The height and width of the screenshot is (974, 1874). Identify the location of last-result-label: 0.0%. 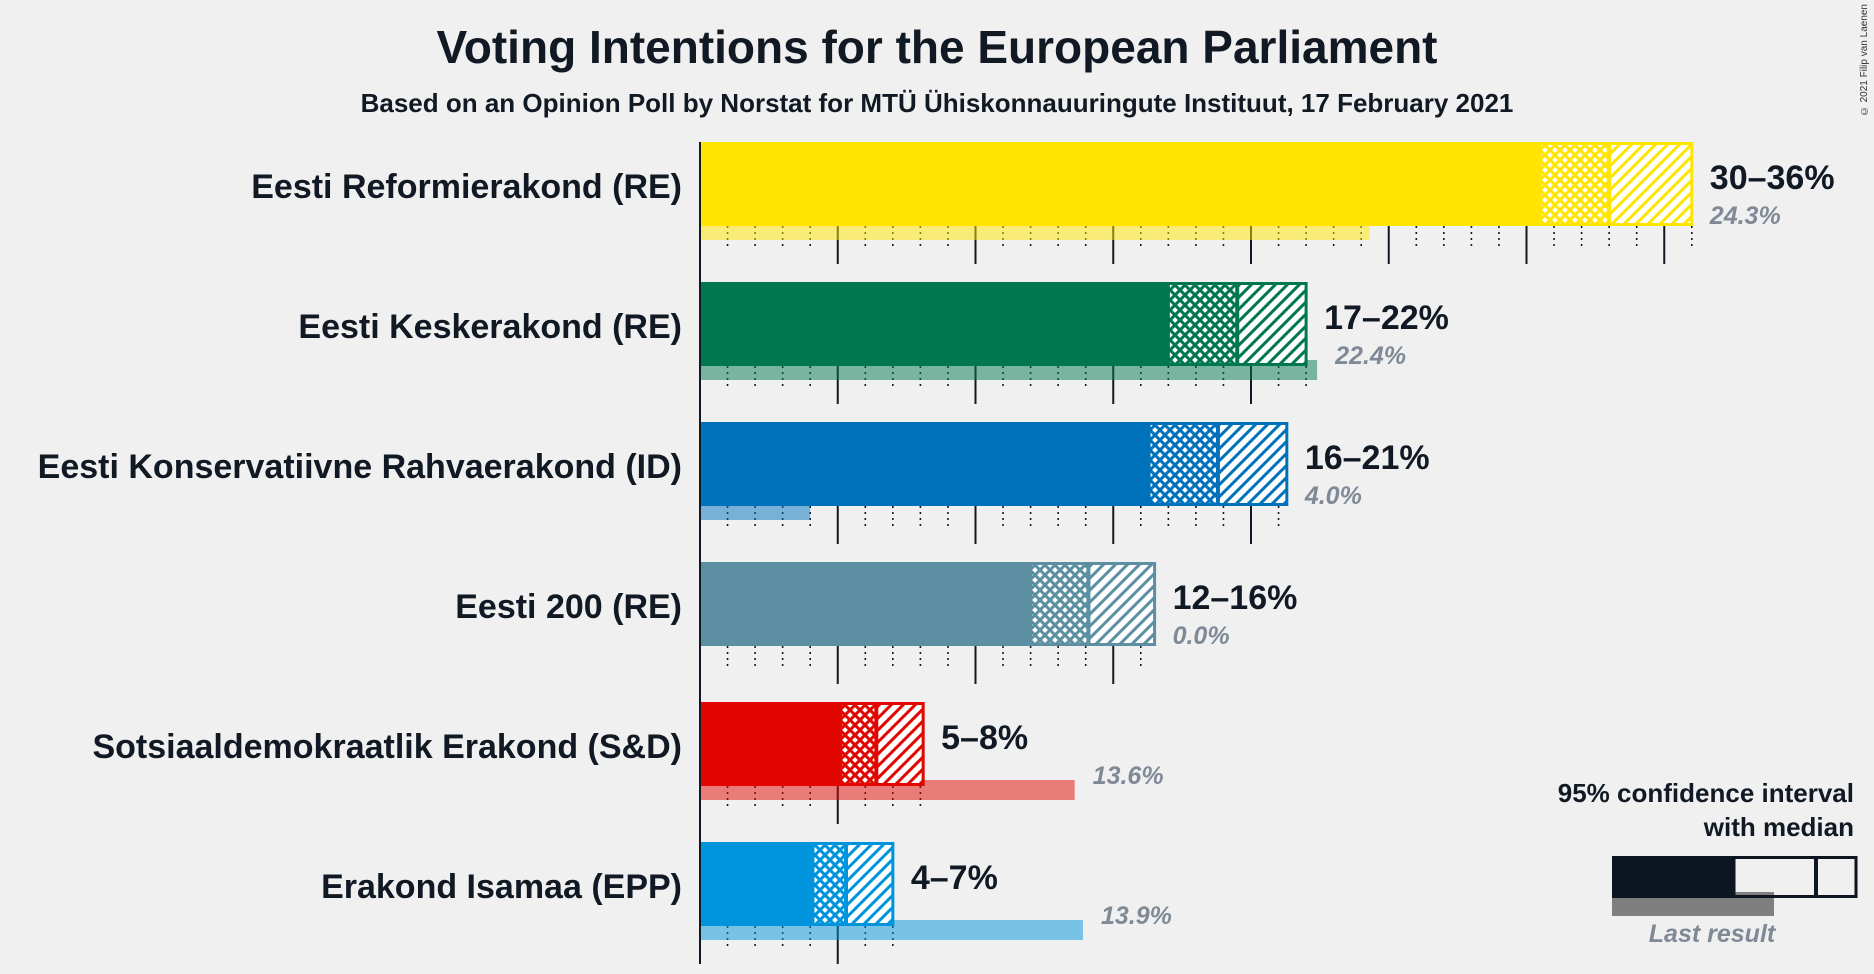
(1201, 636).